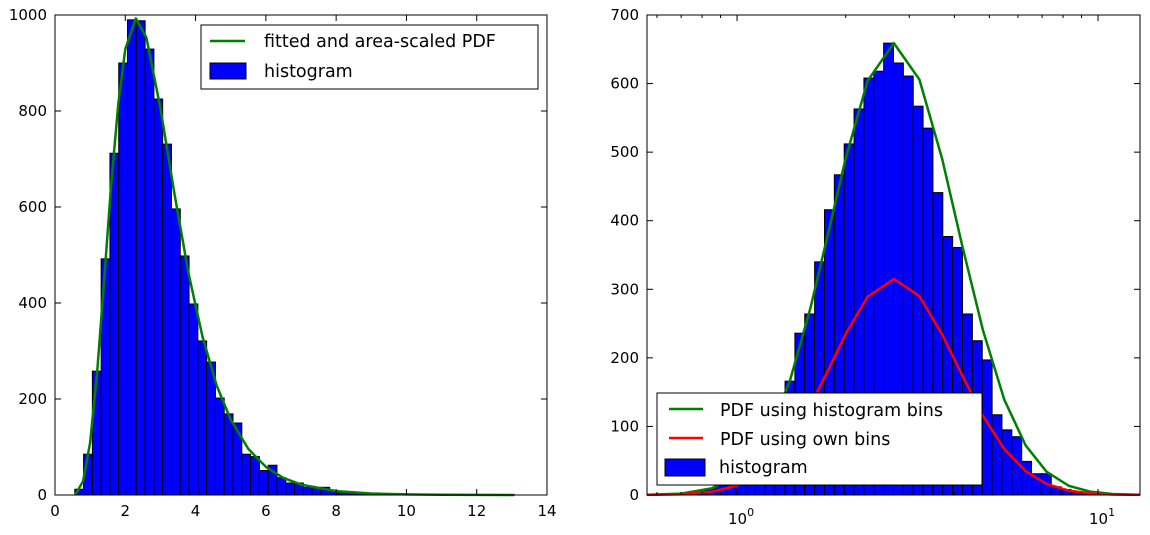 The width and height of the screenshot is (1150, 535). Describe the element at coordinates (831, 411) in the screenshot. I see `legend-label-pdf-histogram-bins: PDF using histogram bins` at that location.